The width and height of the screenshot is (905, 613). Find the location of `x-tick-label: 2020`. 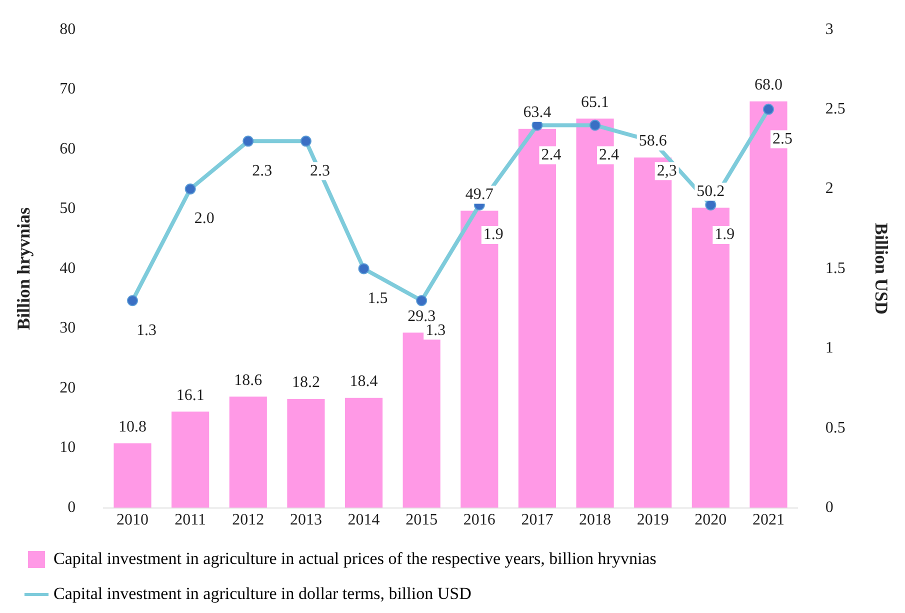

x-tick-label: 2020 is located at coordinates (710, 520).